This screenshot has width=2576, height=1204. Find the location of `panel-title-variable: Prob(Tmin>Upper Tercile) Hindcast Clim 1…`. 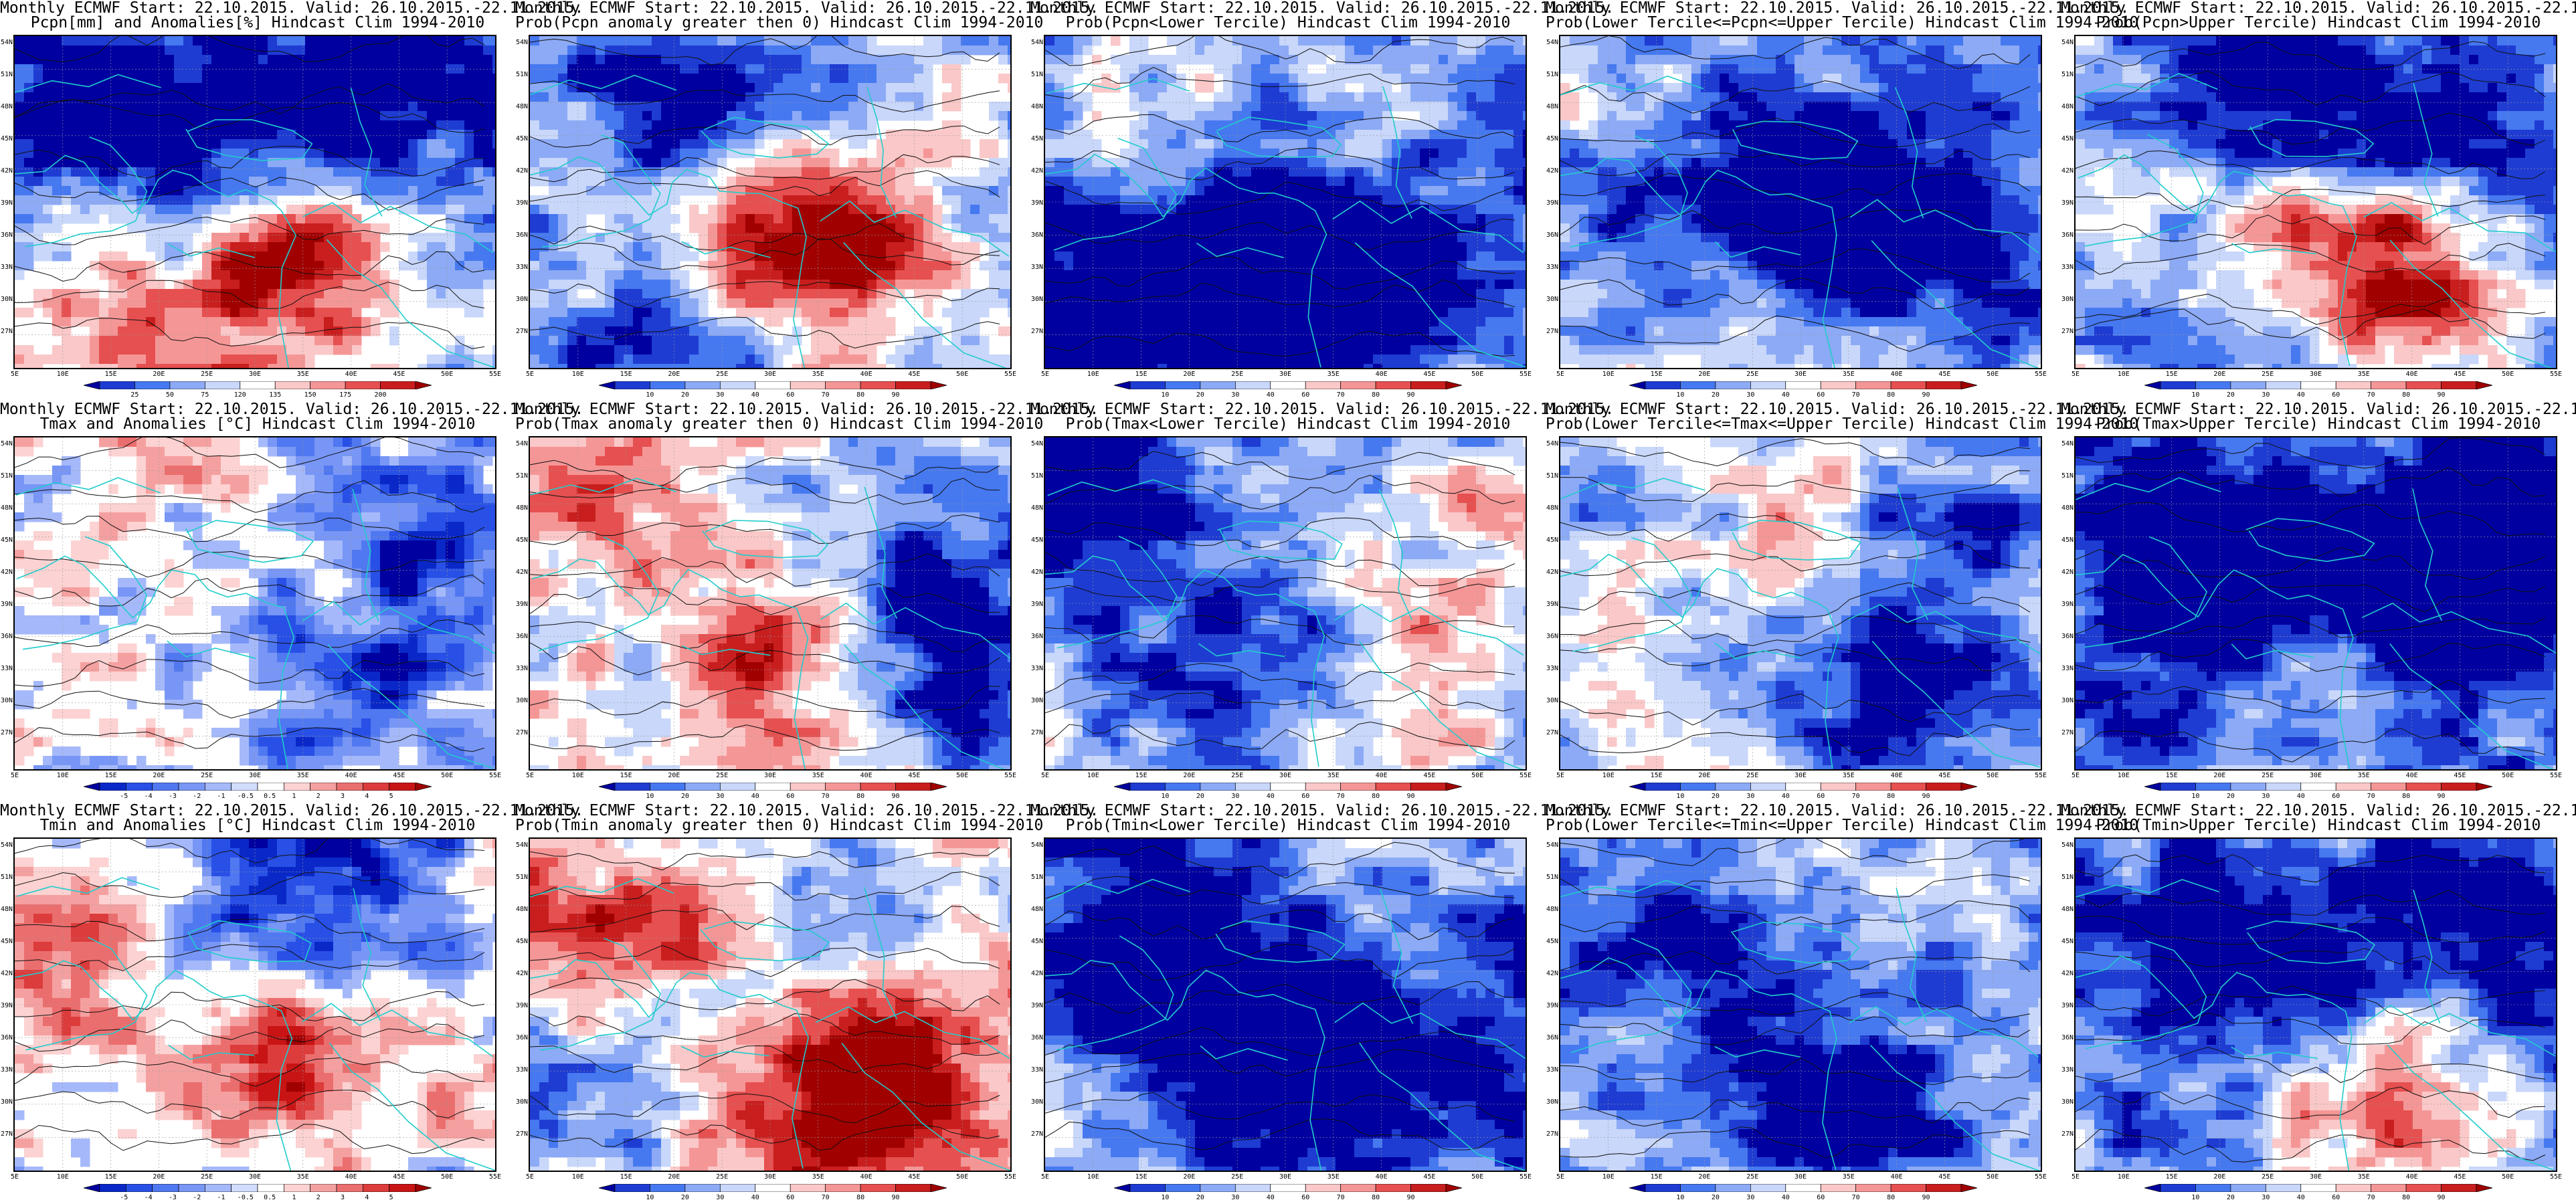

panel-title-variable: Prob(Tmin>Upper Tercile) Hindcast Clim 1… is located at coordinates (2318, 825).